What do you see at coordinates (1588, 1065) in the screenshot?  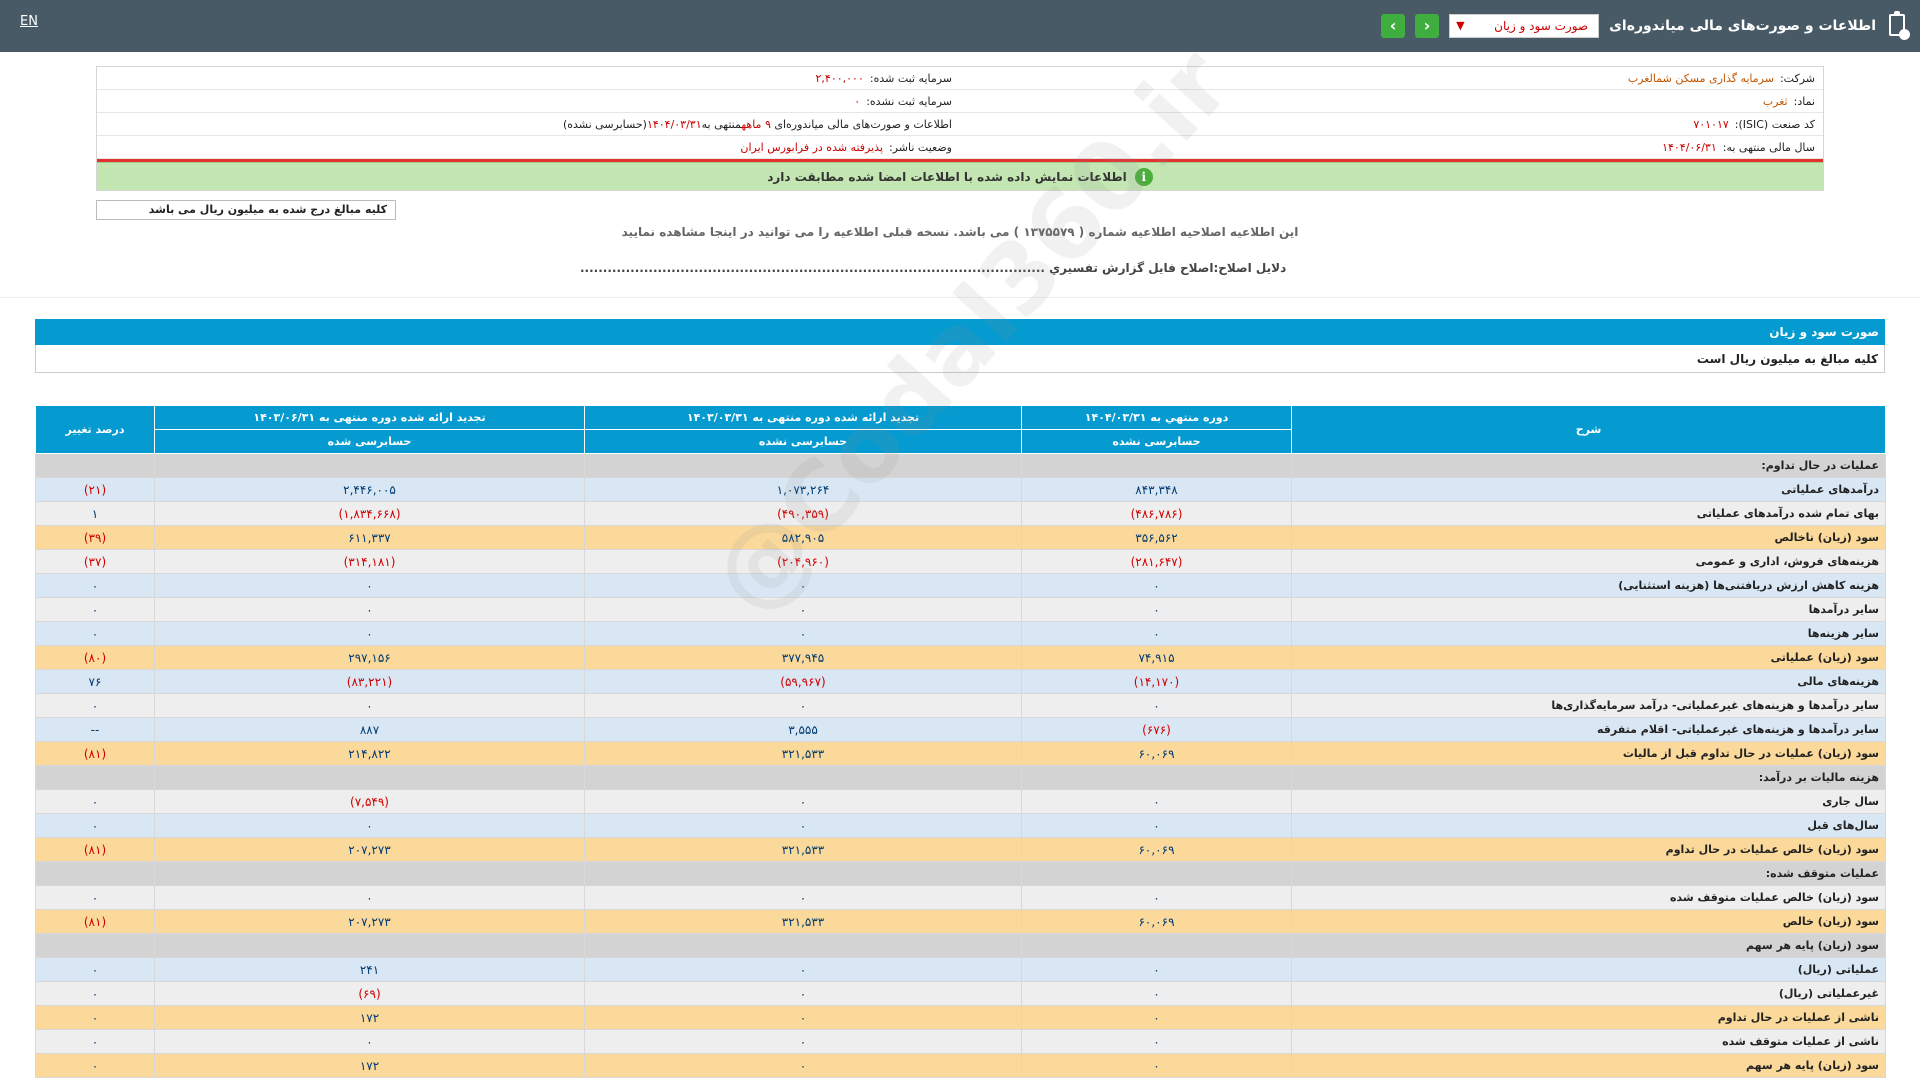 I see `row-description: سود (زیان) پایه هر سهم` at bounding box center [1588, 1065].